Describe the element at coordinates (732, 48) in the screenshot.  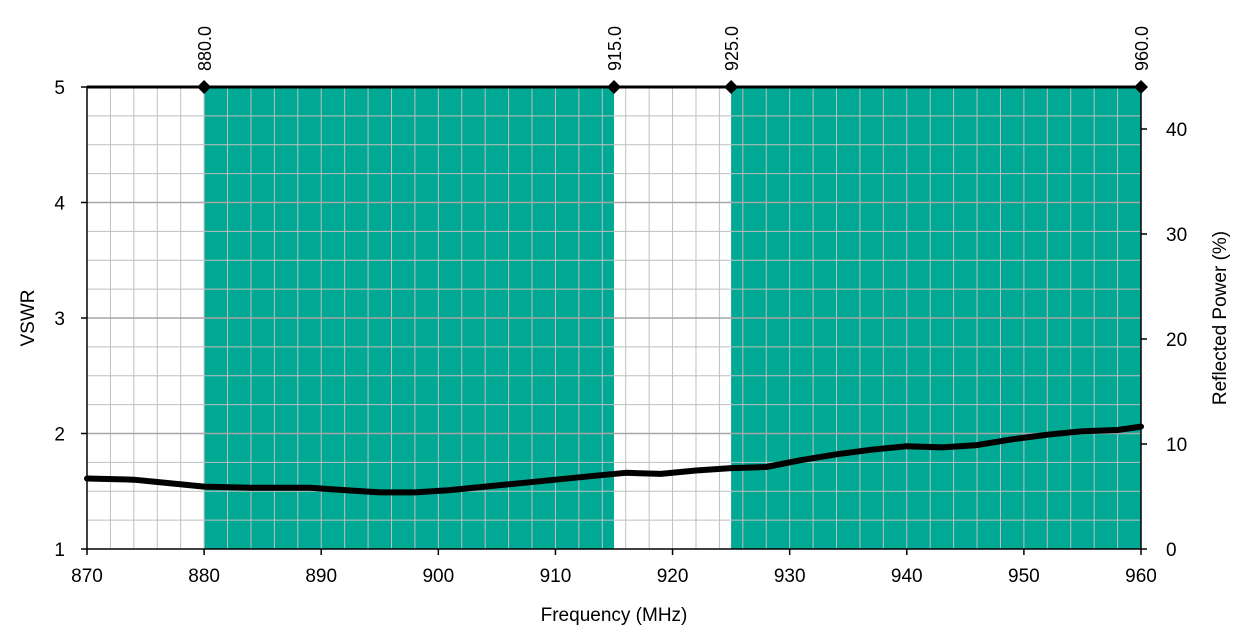
I see `band-marker-label: 925.0` at that location.